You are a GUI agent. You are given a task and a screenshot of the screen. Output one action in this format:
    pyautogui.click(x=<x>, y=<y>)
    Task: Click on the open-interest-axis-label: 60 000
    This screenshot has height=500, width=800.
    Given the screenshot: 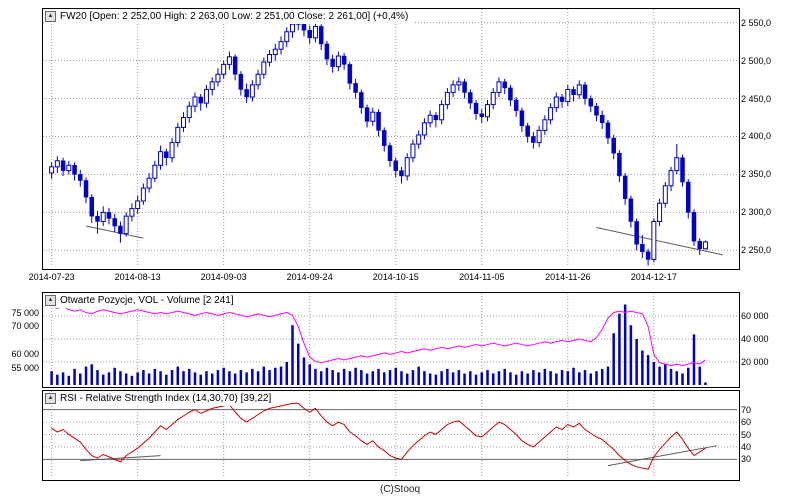 What is the action you would take?
    pyautogui.click(x=25, y=354)
    